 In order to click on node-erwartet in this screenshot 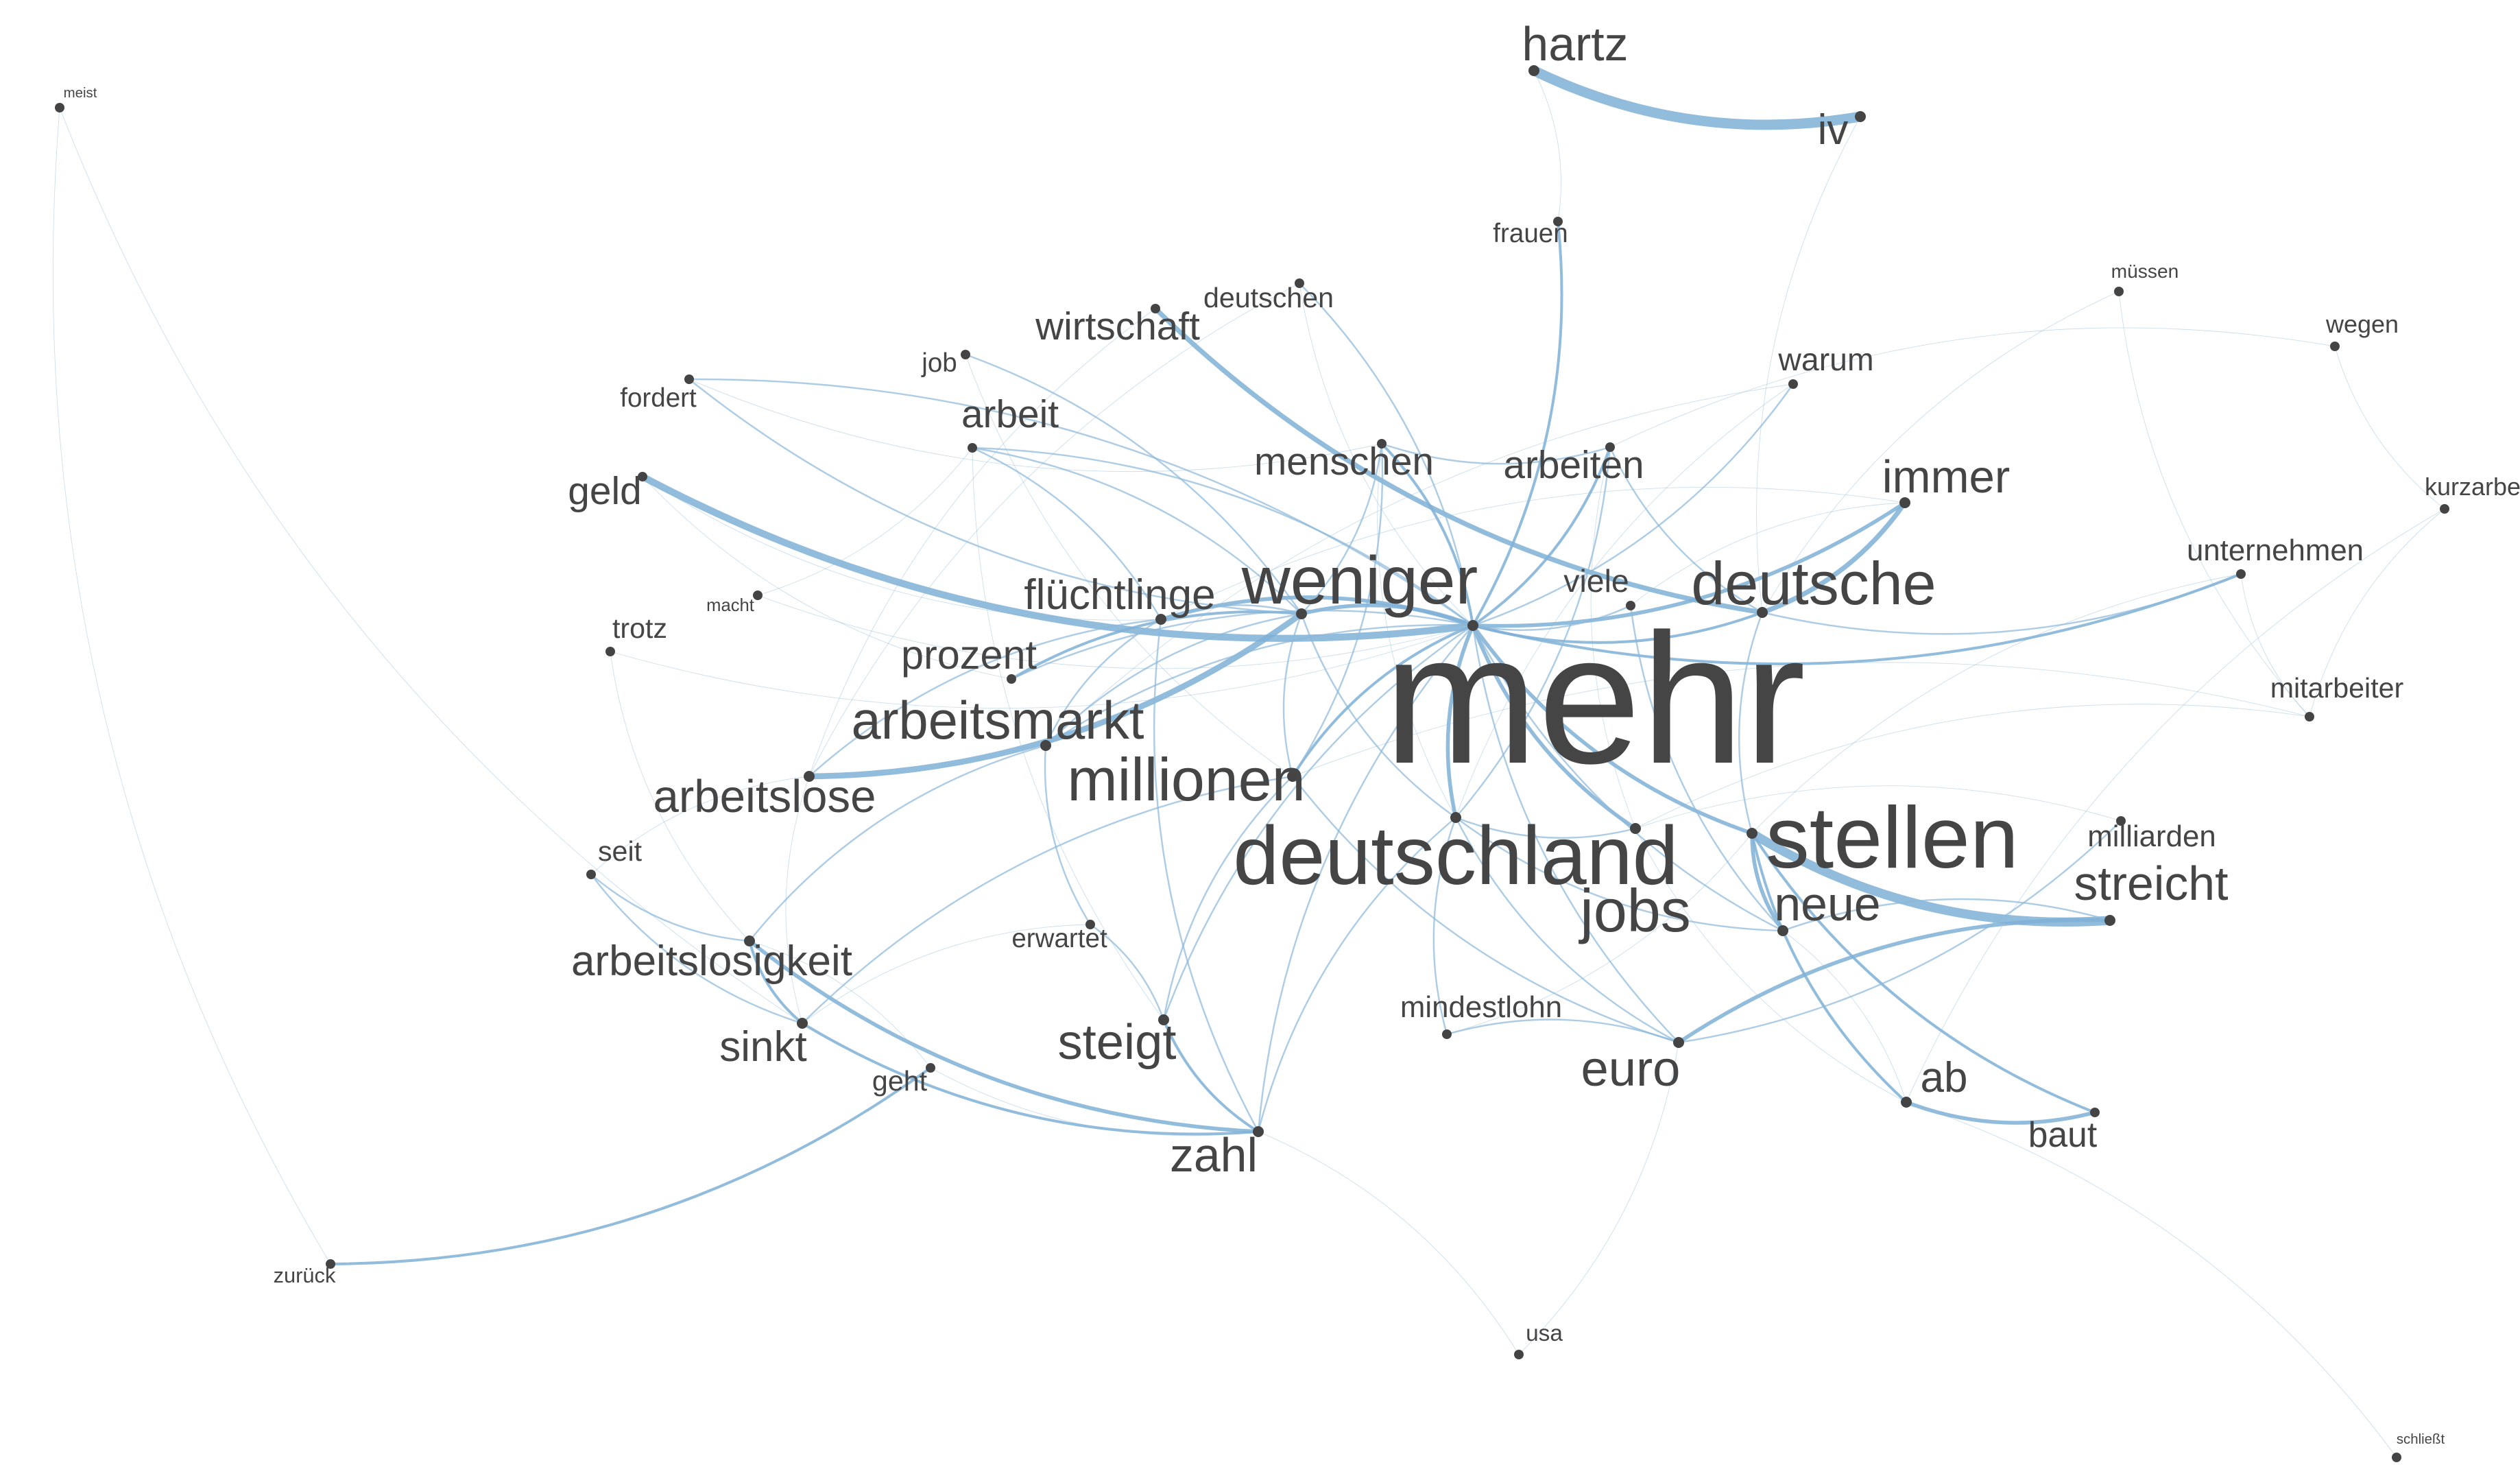, I will do `click(1090, 924)`.